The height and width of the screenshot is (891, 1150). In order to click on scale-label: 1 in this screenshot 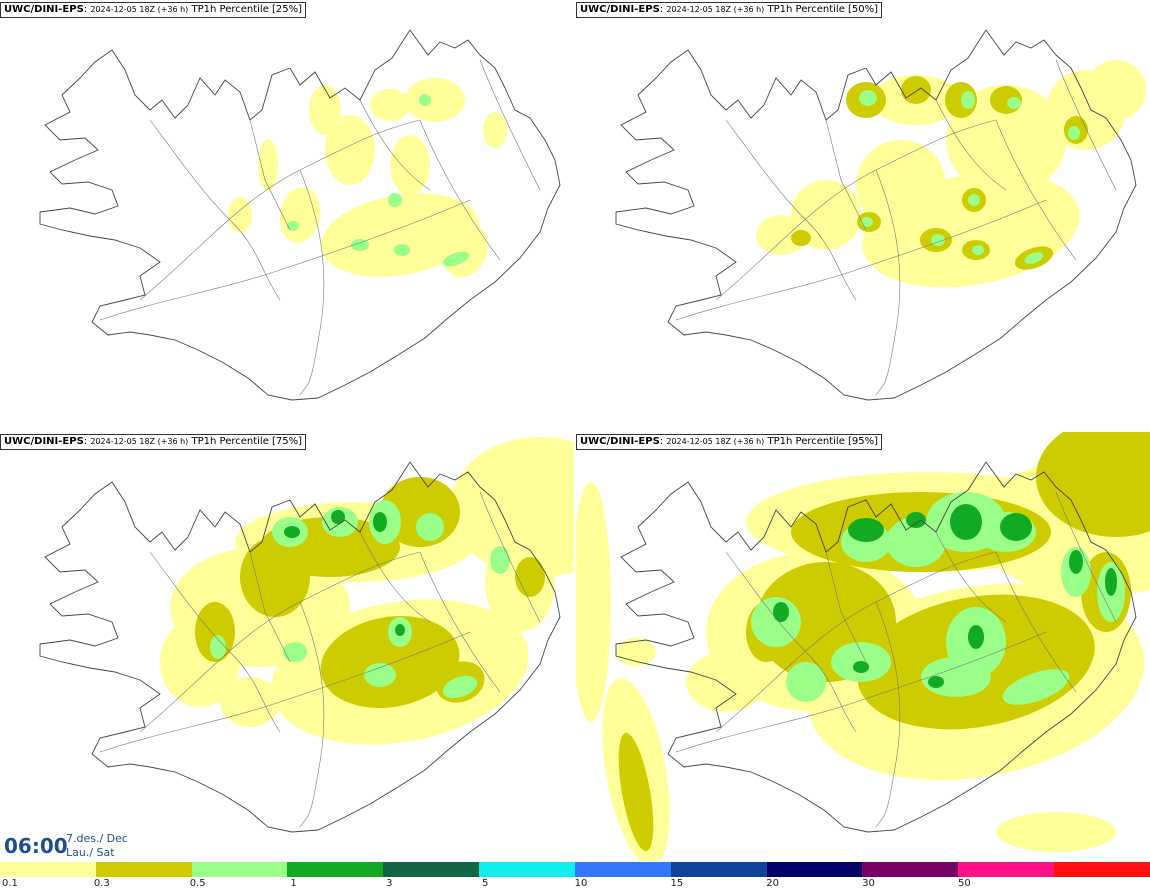, I will do `click(293, 883)`.